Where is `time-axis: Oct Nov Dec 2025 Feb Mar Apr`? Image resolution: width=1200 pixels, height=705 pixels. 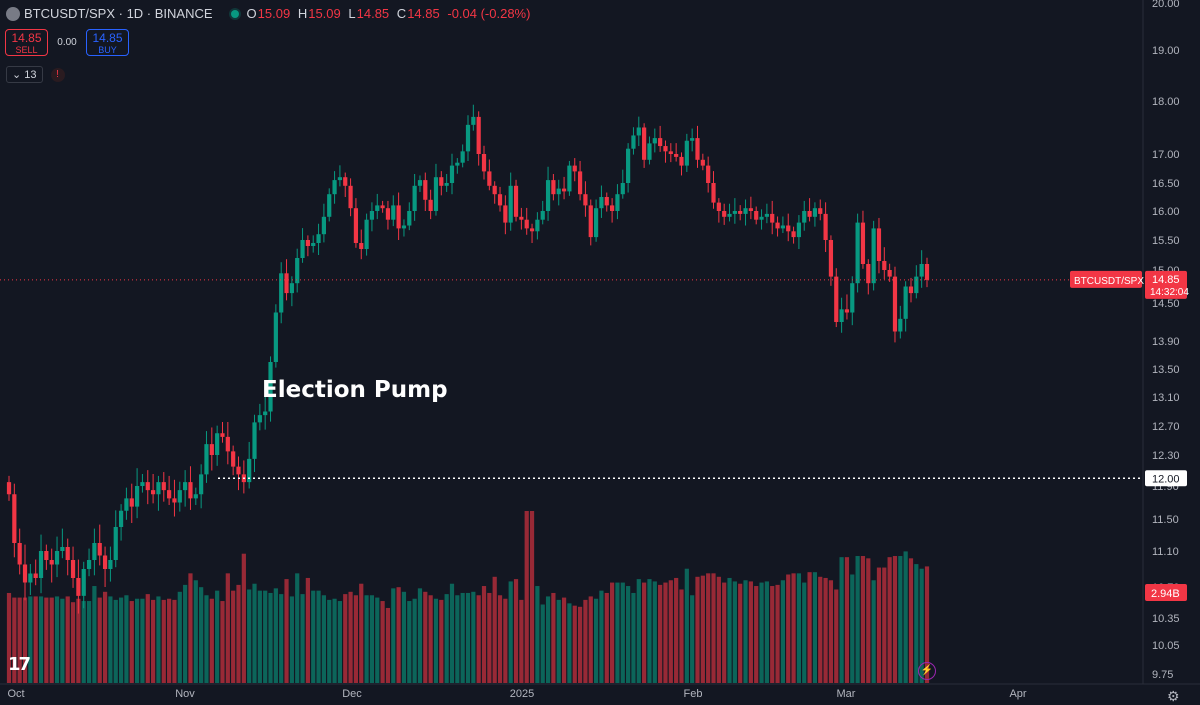
time-axis: Oct Nov Dec 2025 Feb Mar Apr is located at coordinates (516, 694).